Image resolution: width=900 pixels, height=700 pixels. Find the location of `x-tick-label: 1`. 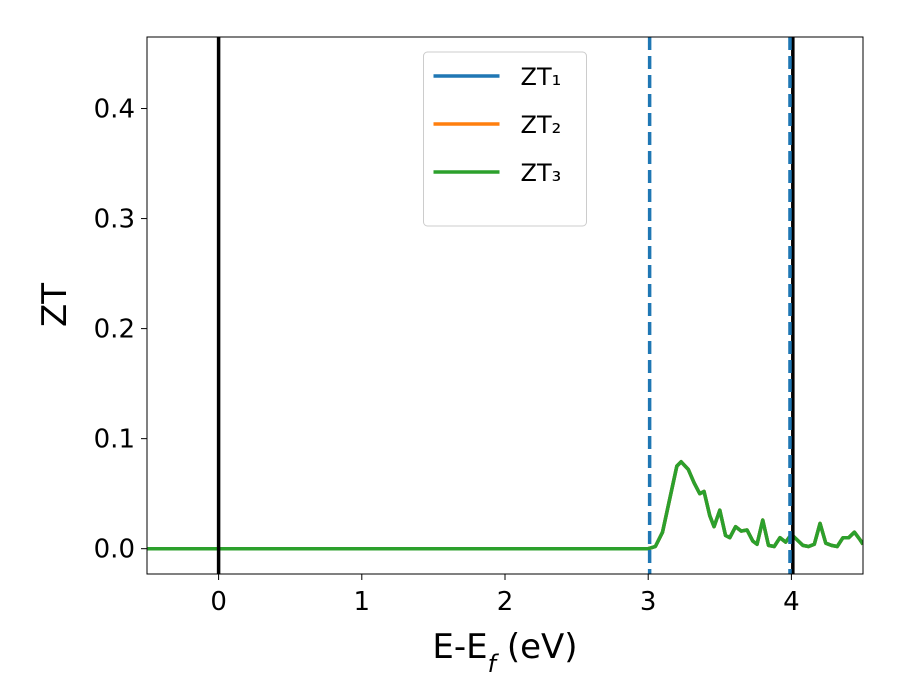

x-tick-label: 1 is located at coordinates (362, 602).